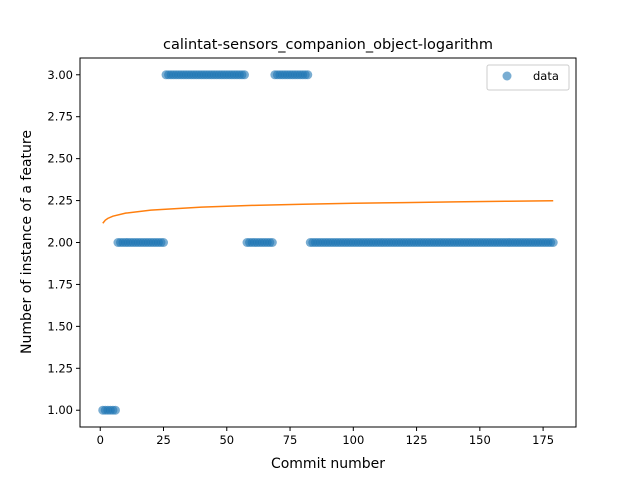 The width and height of the screenshot is (640, 480). What do you see at coordinates (226, 440) in the screenshot?
I see `x-tick-label: 50` at bounding box center [226, 440].